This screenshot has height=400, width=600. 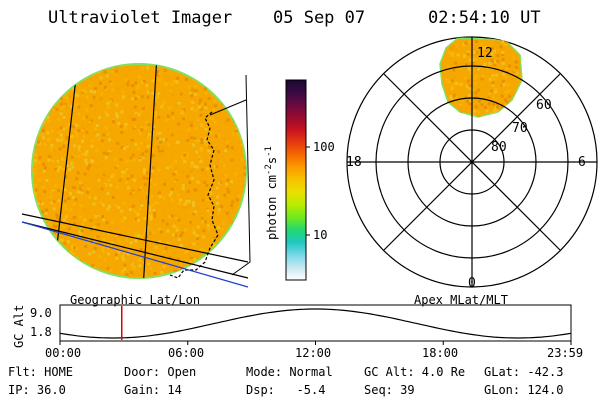 I want to click on colorbar-strip, so click(x=296, y=180).